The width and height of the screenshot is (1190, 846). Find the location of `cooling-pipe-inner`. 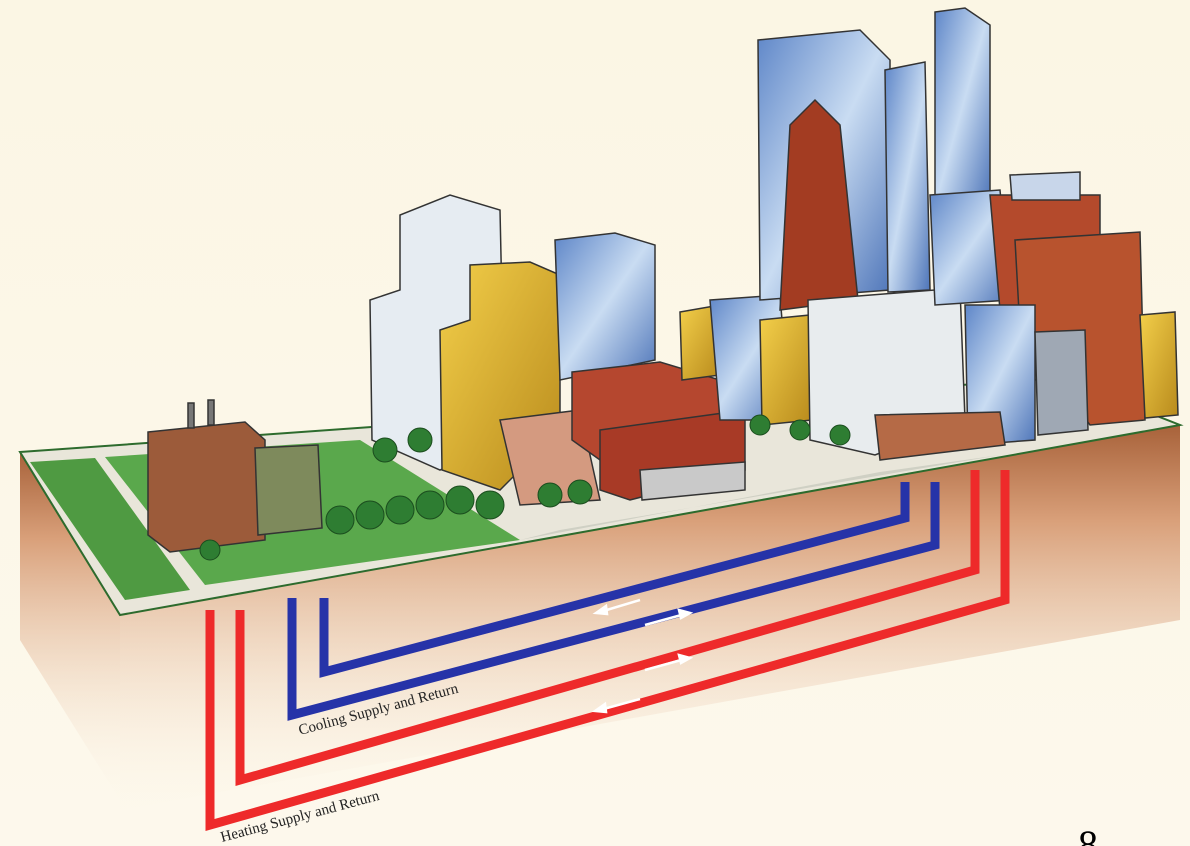

cooling-pipe-inner is located at coordinates (614, 580).